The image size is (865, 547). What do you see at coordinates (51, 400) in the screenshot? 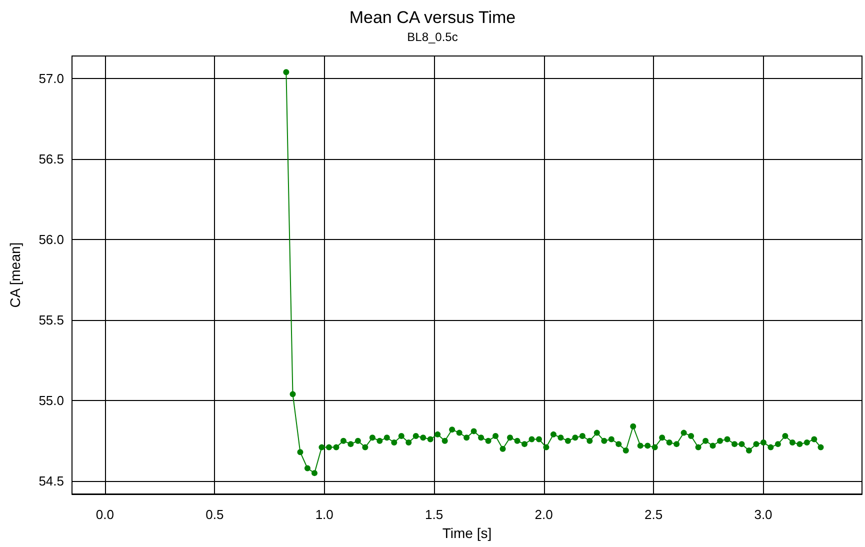
I see `y-tick-label: 55.0` at bounding box center [51, 400].